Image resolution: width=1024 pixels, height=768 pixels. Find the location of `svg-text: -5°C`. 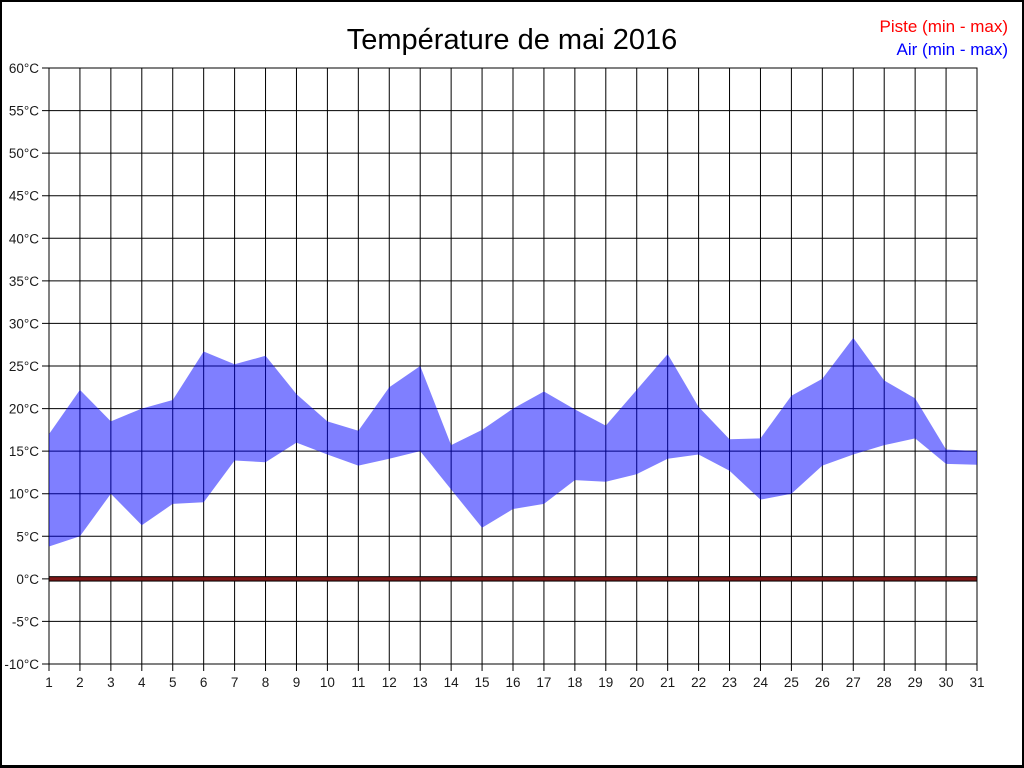

svg-text: -5°C is located at coordinates (25, 621).